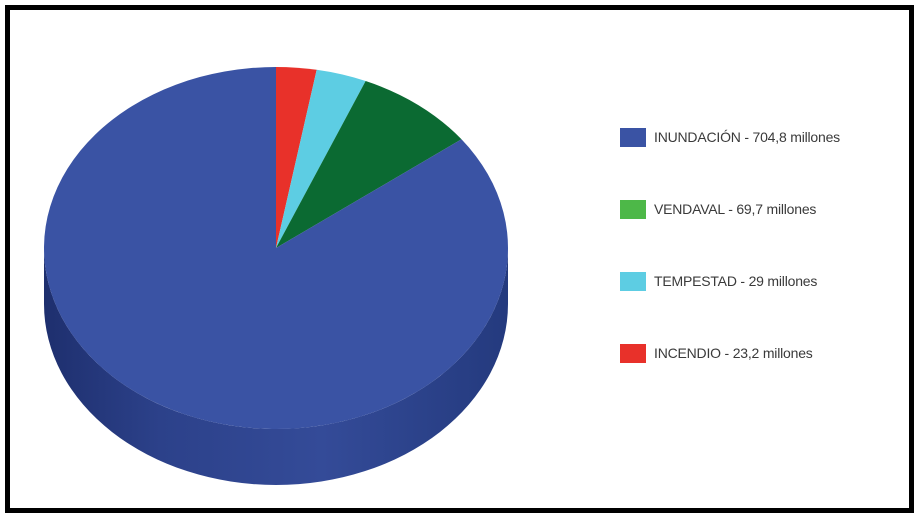 This screenshot has height=517, width=920. Describe the element at coordinates (733, 353) in the screenshot. I see `legend-label-incendio: INCENDIO - 23,2 millones` at that location.